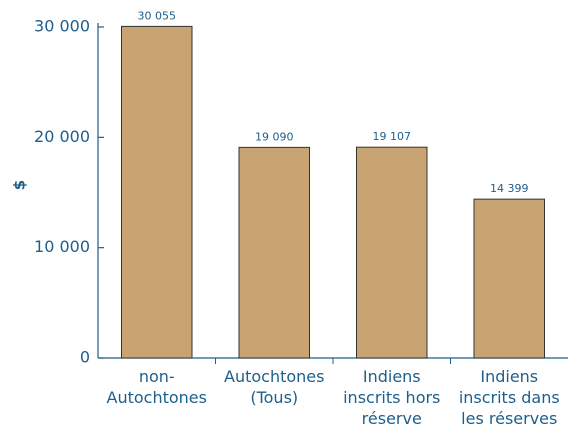  What do you see at coordinates (62, 26) in the screenshot?
I see `y-tick-label: 30 000` at bounding box center [62, 26].